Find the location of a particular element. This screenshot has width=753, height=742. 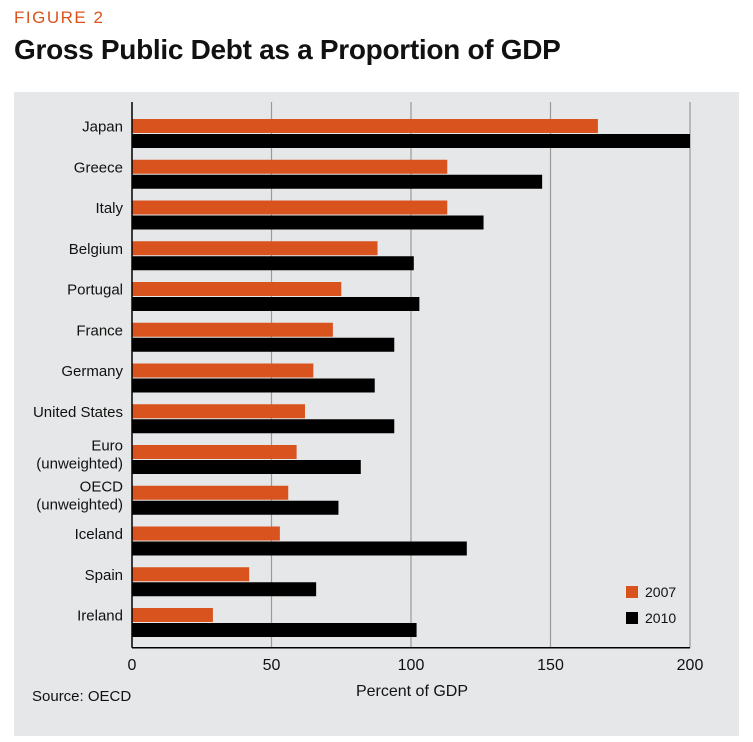

category-label: Japan is located at coordinates (102, 127).